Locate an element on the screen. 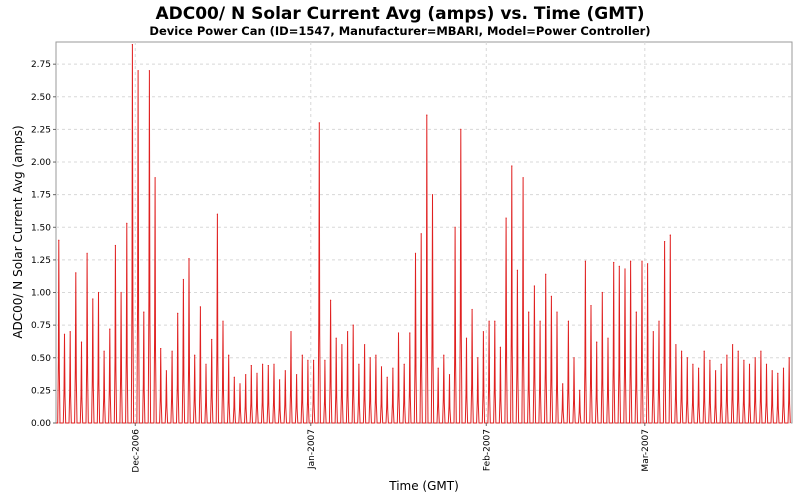 The image size is (800, 504). y-tick-label: 1.50 is located at coordinates (41, 228).